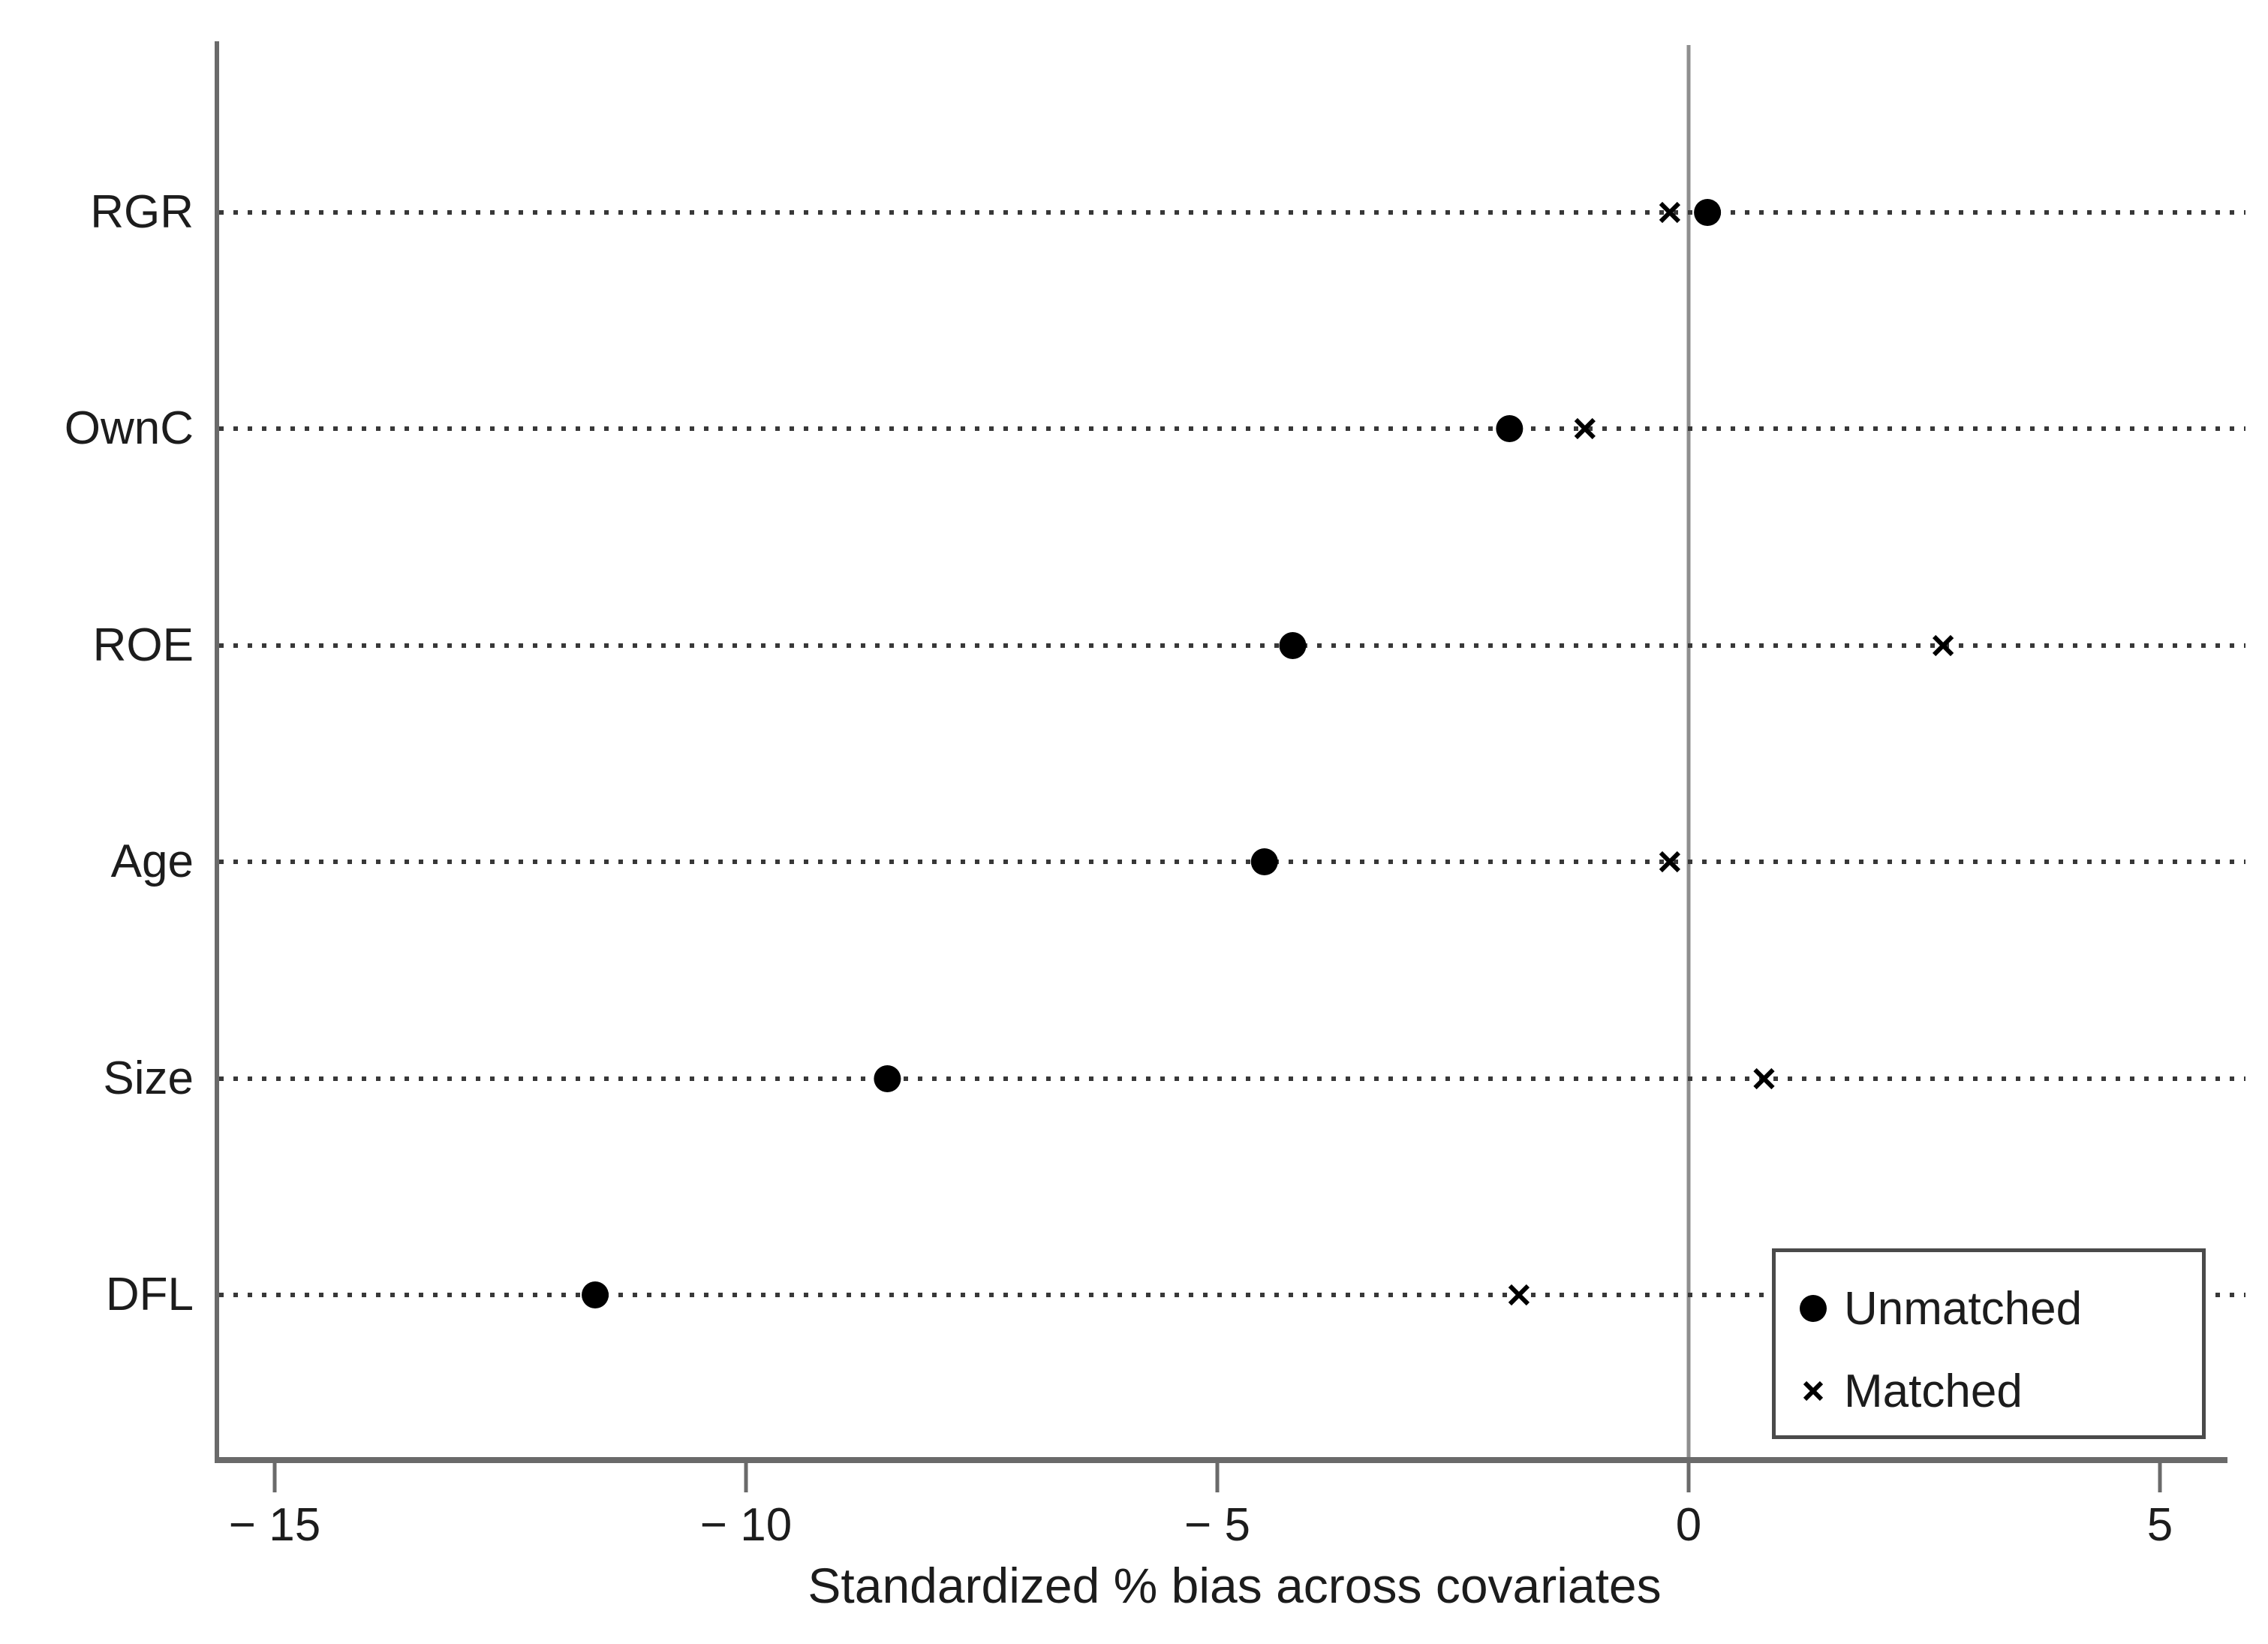 Image resolution: width=2268 pixels, height=1644 pixels. What do you see at coordinates (595, 1295) in the screenshot?
I see `marker-unmatched-dfl` at bounding box center [595, 1295].